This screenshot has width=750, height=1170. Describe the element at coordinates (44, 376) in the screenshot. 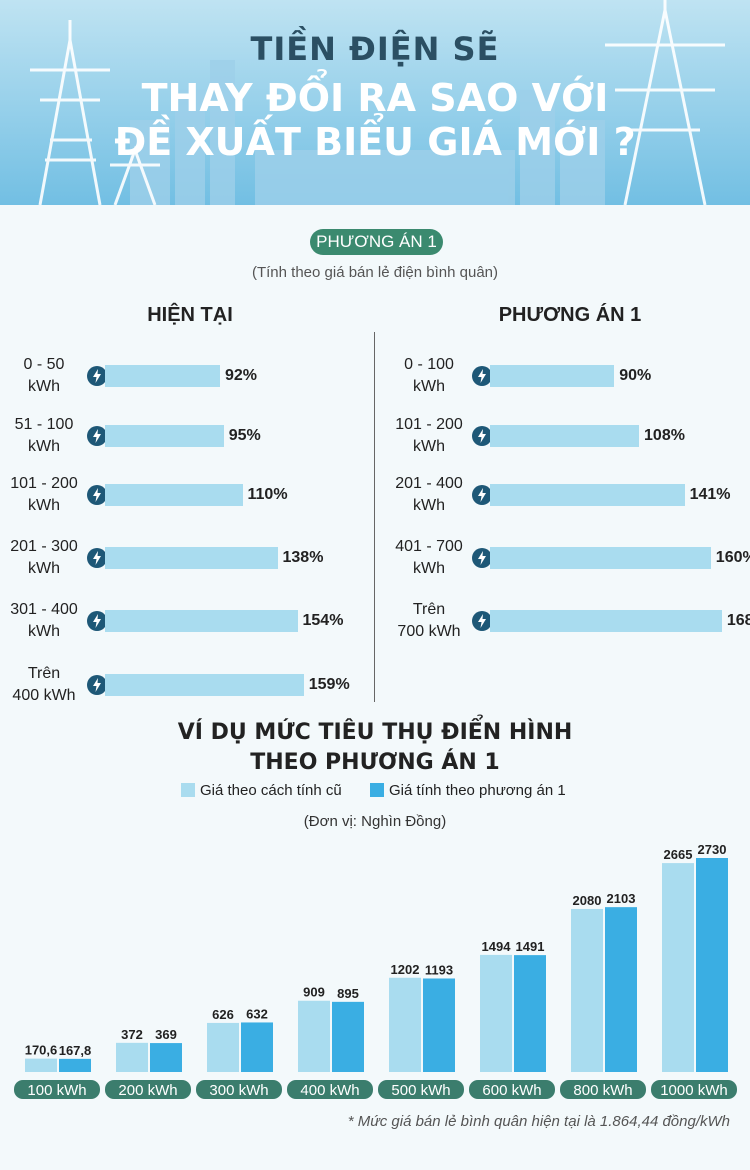

I see `tariff-tier-label: 0 - 50 kWh` at that location.